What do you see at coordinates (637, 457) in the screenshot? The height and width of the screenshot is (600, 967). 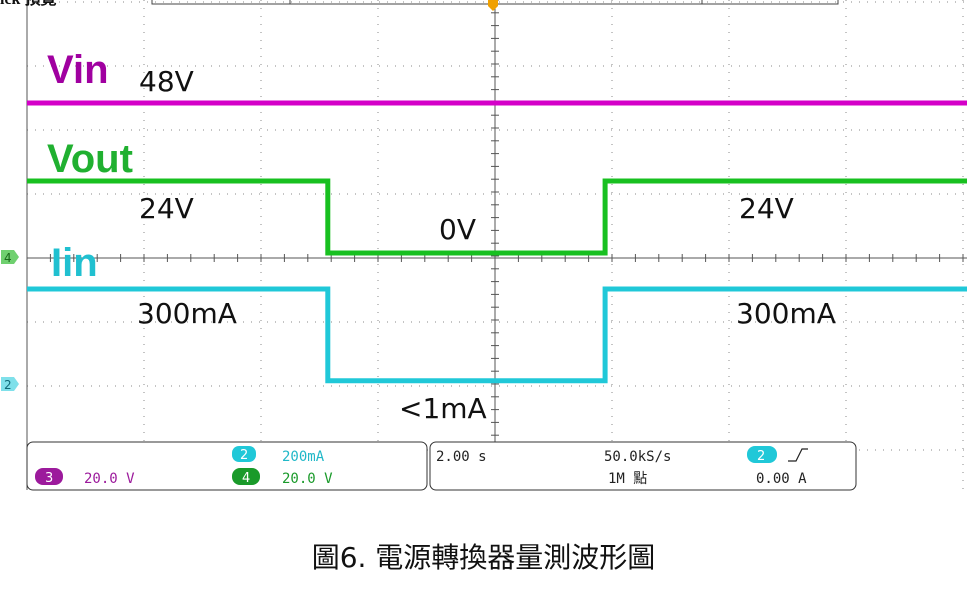 I see `sample-rate-readout: 50.0kS/s` at bounding box center [637, 457].